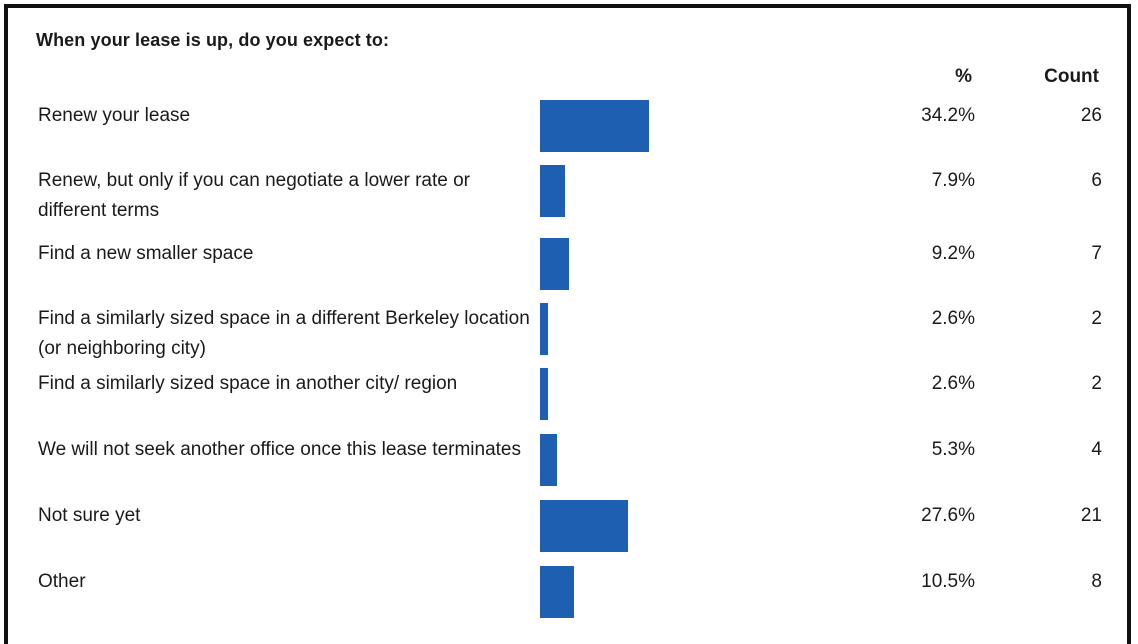  What do you see at coordinates (213, 40) in the screenshot?
I see `chart-title: When your lease is up, do you expect to:` at bounding box center [213, 40].